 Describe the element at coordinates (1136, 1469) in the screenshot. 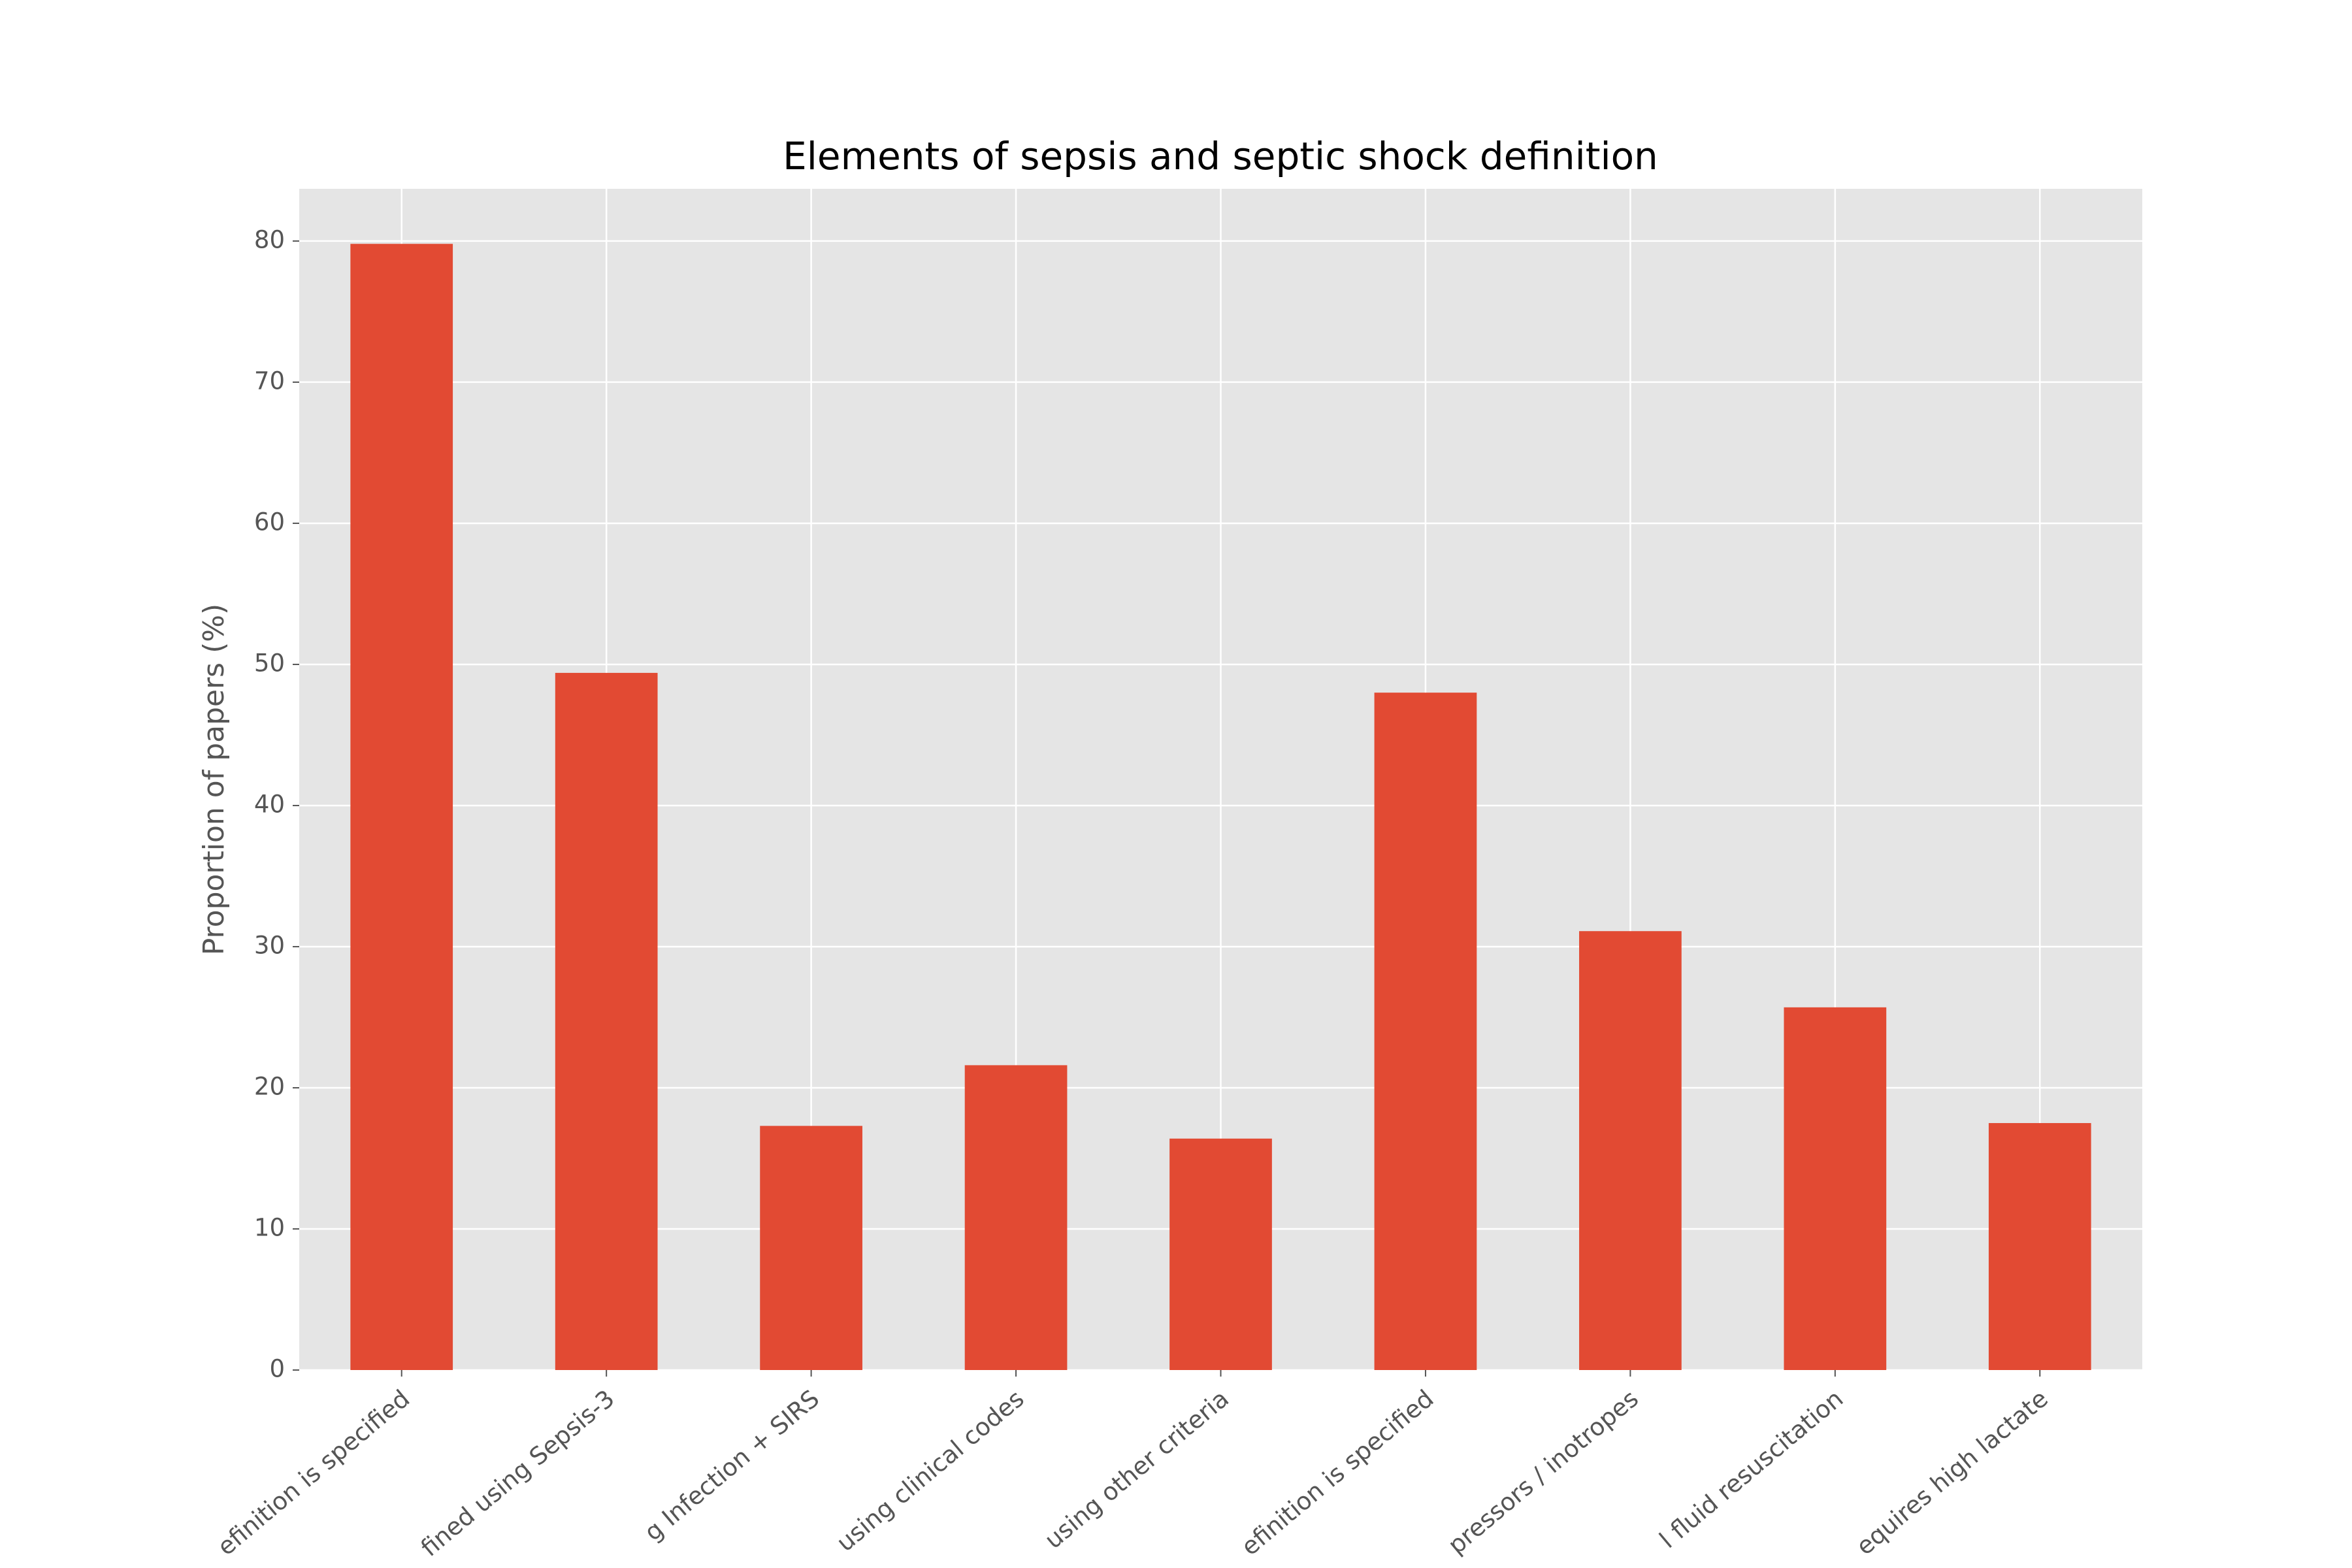

I see `x-tick-label: using other criteria` at that location.